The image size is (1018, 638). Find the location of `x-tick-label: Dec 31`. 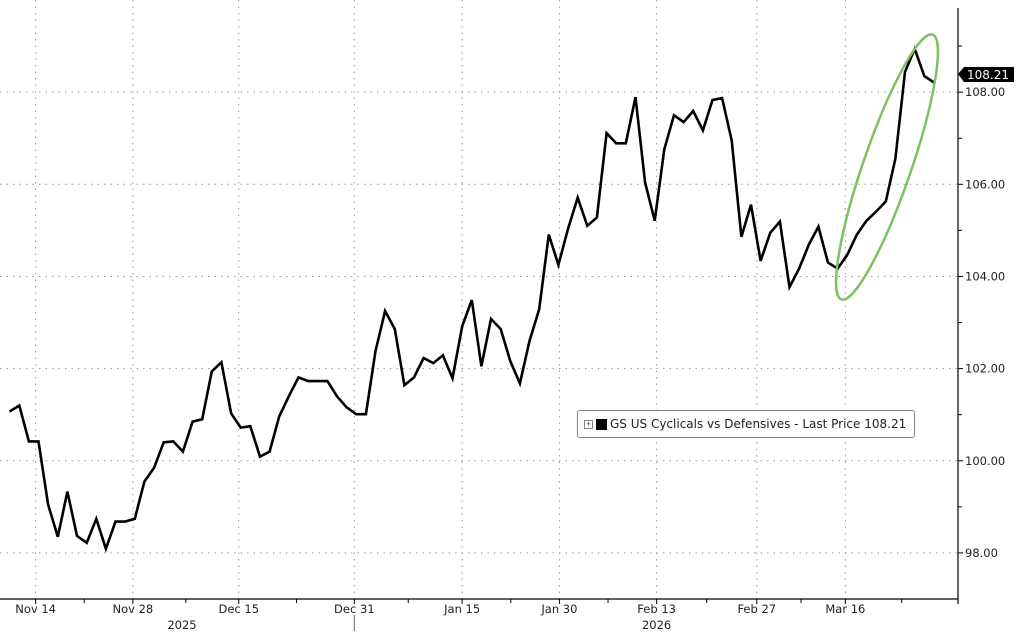

x-tick-label: Dec 31 is located at coordinates (354, 609).